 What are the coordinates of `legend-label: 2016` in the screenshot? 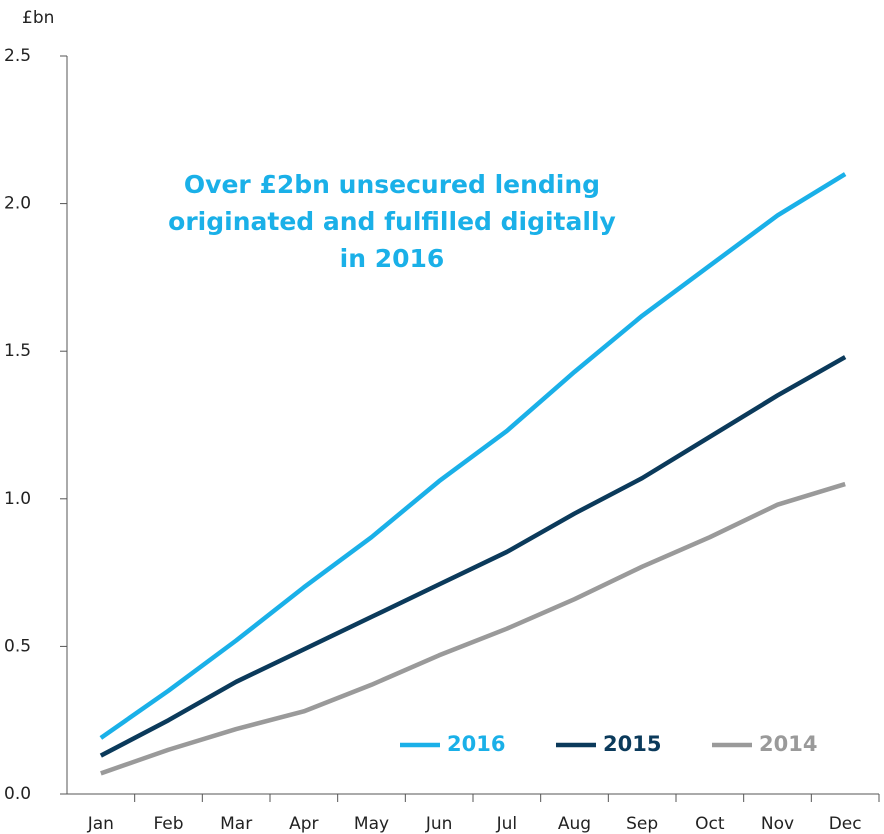 It's located at (476, 744).